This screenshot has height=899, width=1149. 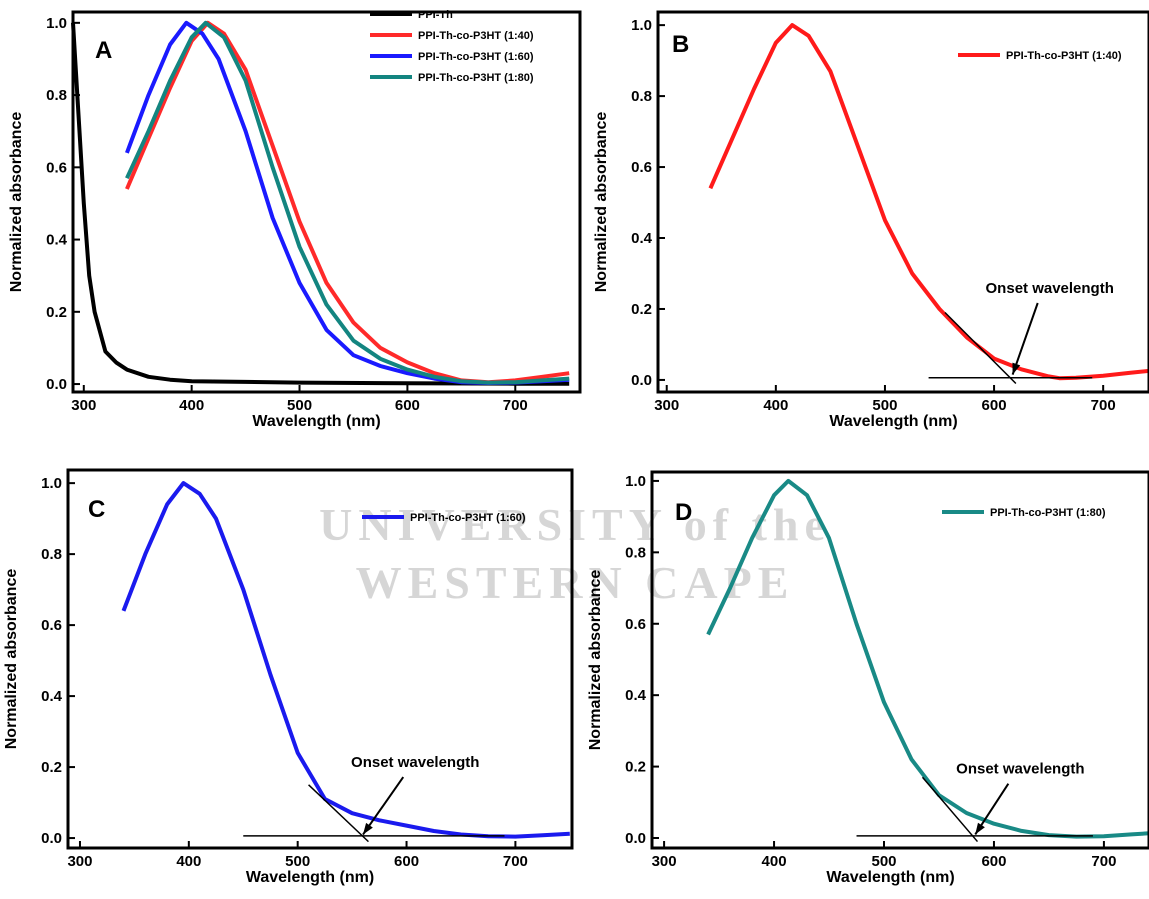 I want to click on panel-label: A, so click(x=103, y=50).